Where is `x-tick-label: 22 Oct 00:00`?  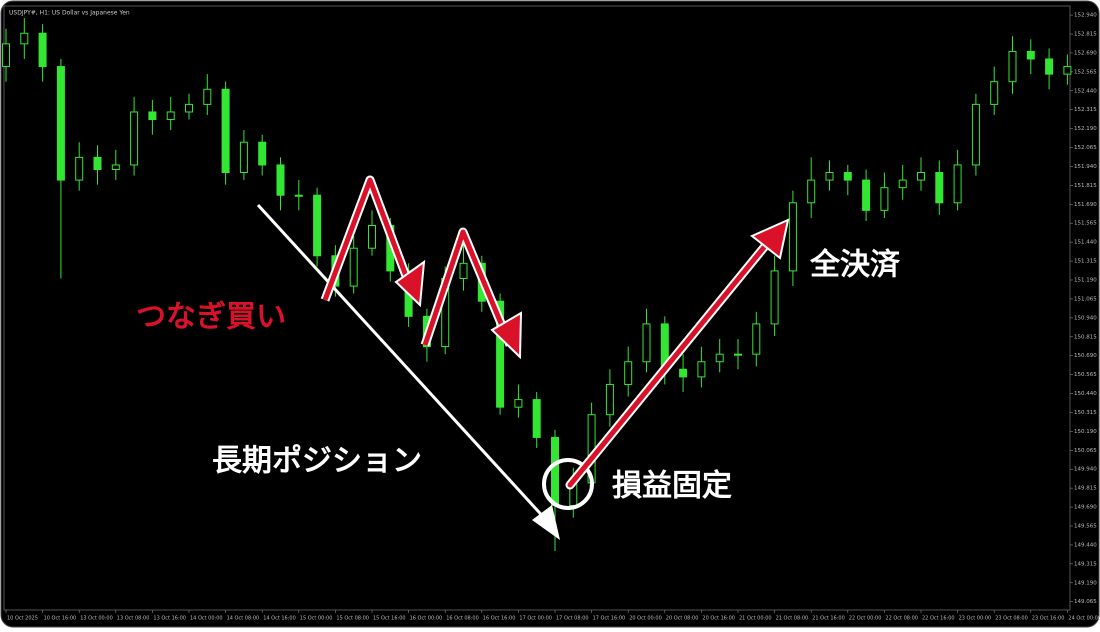 x-tick-label: 22 Oct 00:00 is located at coordinates (865, 619).